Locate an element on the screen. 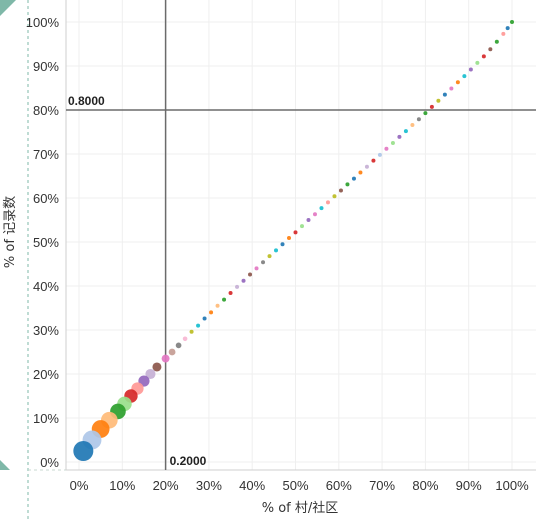 The height and width of the screenshot is (521, 536). y-tick-label-0: 0% is located at coordinates (49, 462).